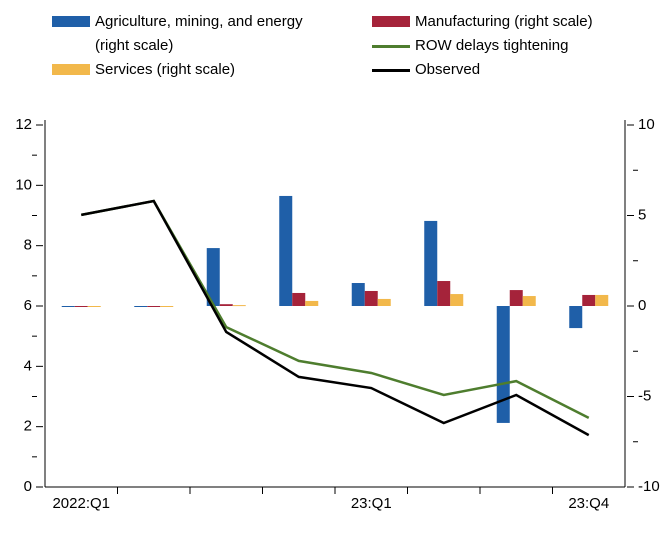 The height and width of the screenshot is (538, 664). Describe the element at coordinates (448, 69) in the screenshot. I see `legend-label: Observed` at that location.